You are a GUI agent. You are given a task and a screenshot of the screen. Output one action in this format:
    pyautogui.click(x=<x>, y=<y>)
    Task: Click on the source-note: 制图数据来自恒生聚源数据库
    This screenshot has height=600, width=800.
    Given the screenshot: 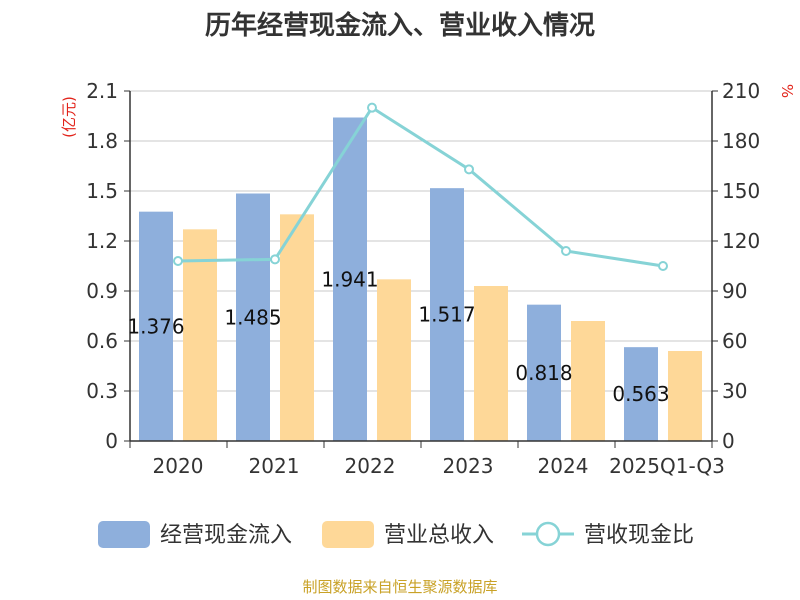 What is the action you would take?
    pyautogui.click(x=399, y=587)
    